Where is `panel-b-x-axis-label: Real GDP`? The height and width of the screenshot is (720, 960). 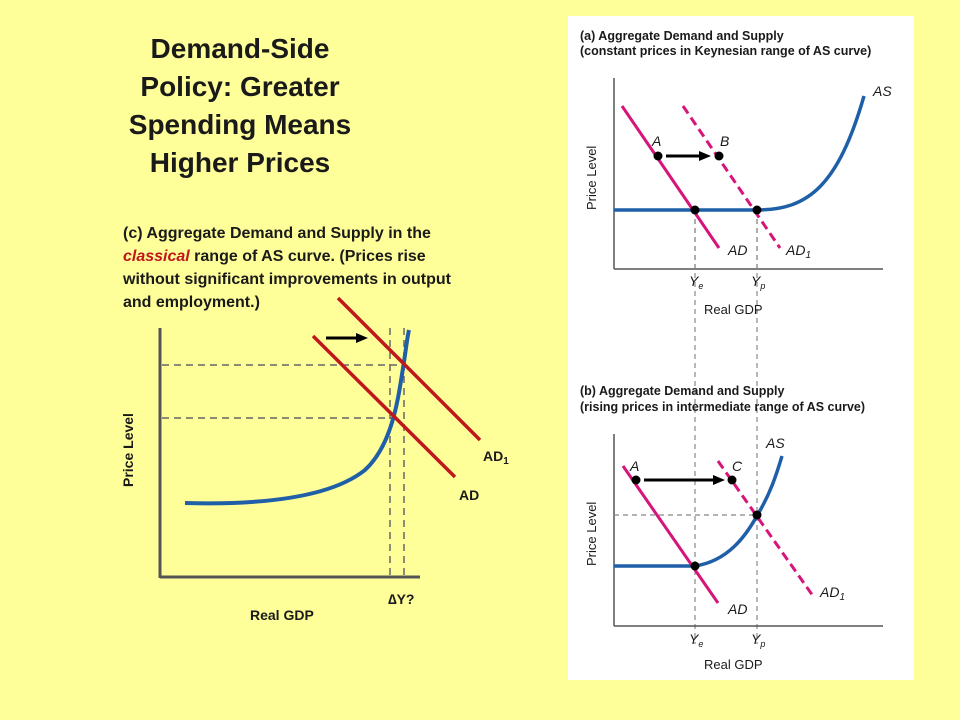
panel-b-x-axis-label: Real GDP is located at coordinates (733, 664).